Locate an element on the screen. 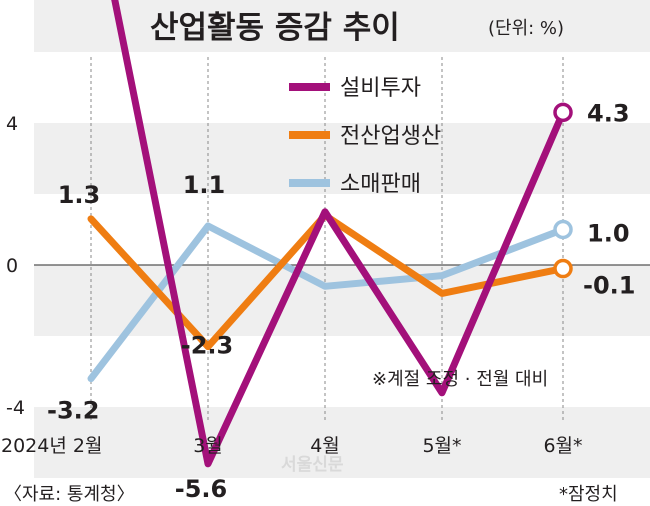 The width and height of the screenshot is (650, 506). data-label: 4.3 is located at coordinates (608, 113).